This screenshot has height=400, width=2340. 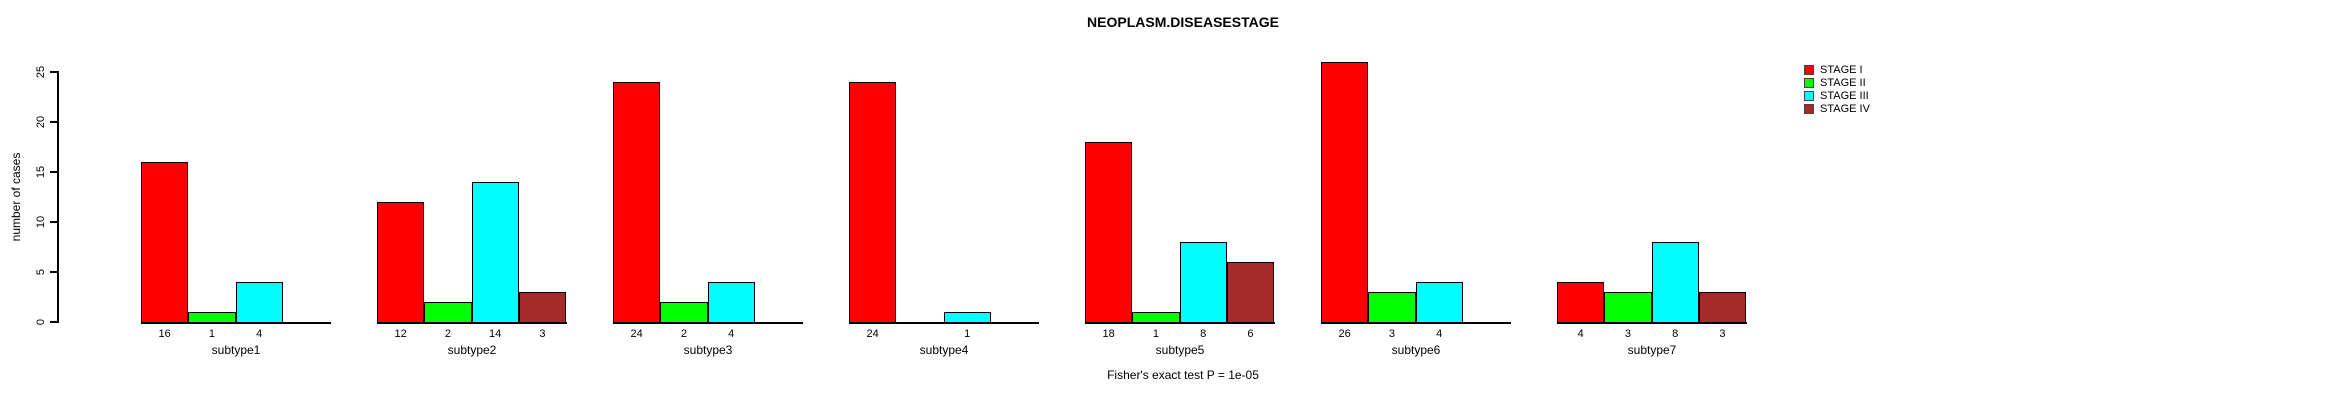 What do you see at coordinates (1439, 302) in the screenshot?
I see `bar-subtype6-stage-iii` at bounding box center [1439, 302].